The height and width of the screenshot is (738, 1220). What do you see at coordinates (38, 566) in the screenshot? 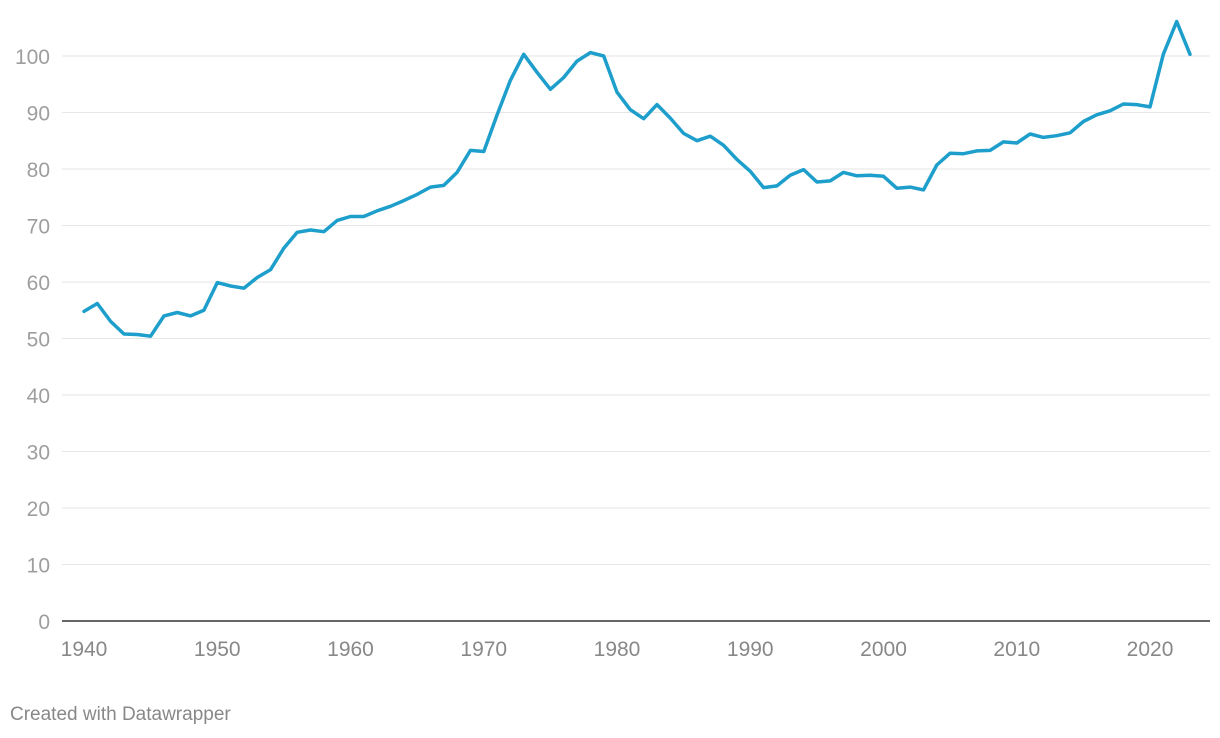
I see `y-tick-label: 10` at bounding box center [38, 566].